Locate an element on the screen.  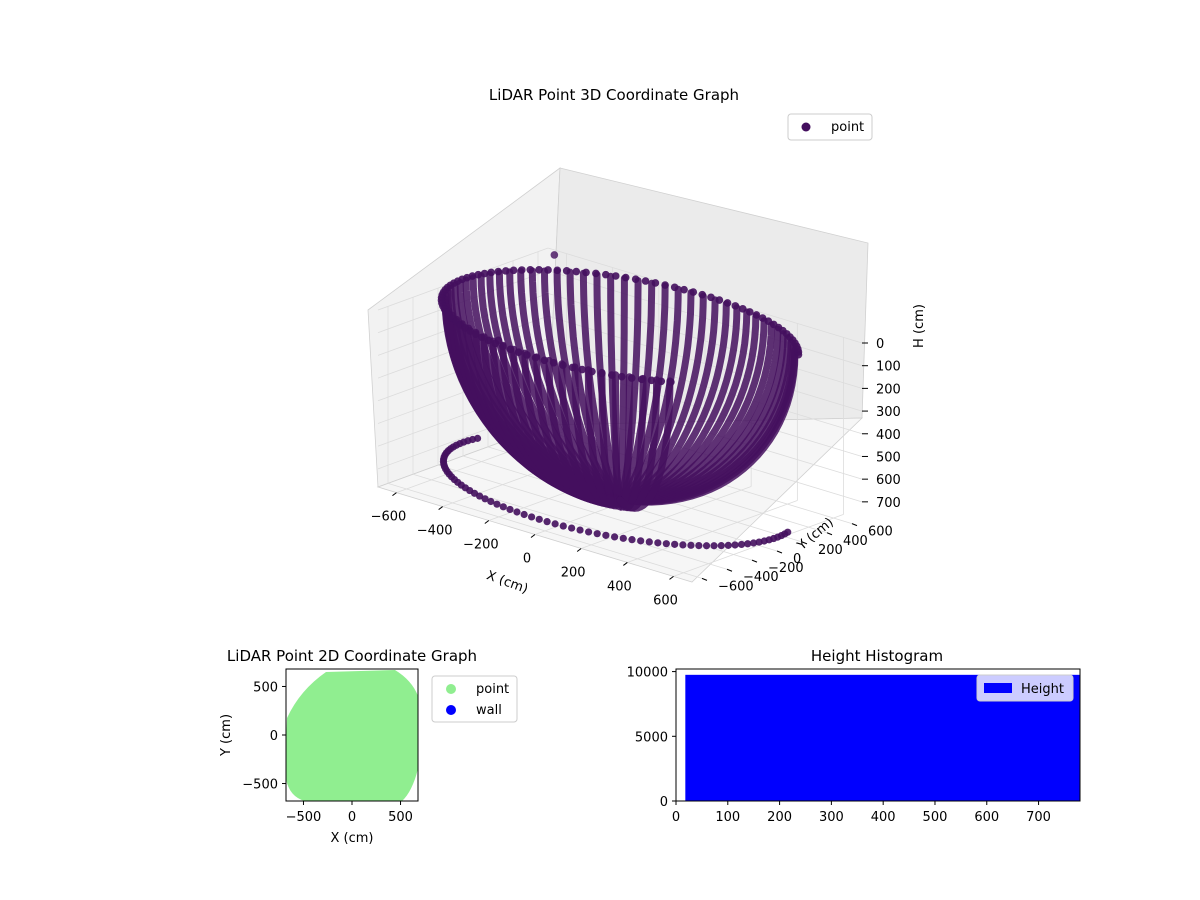
grid-line-y is located at coordinates (545, 530).